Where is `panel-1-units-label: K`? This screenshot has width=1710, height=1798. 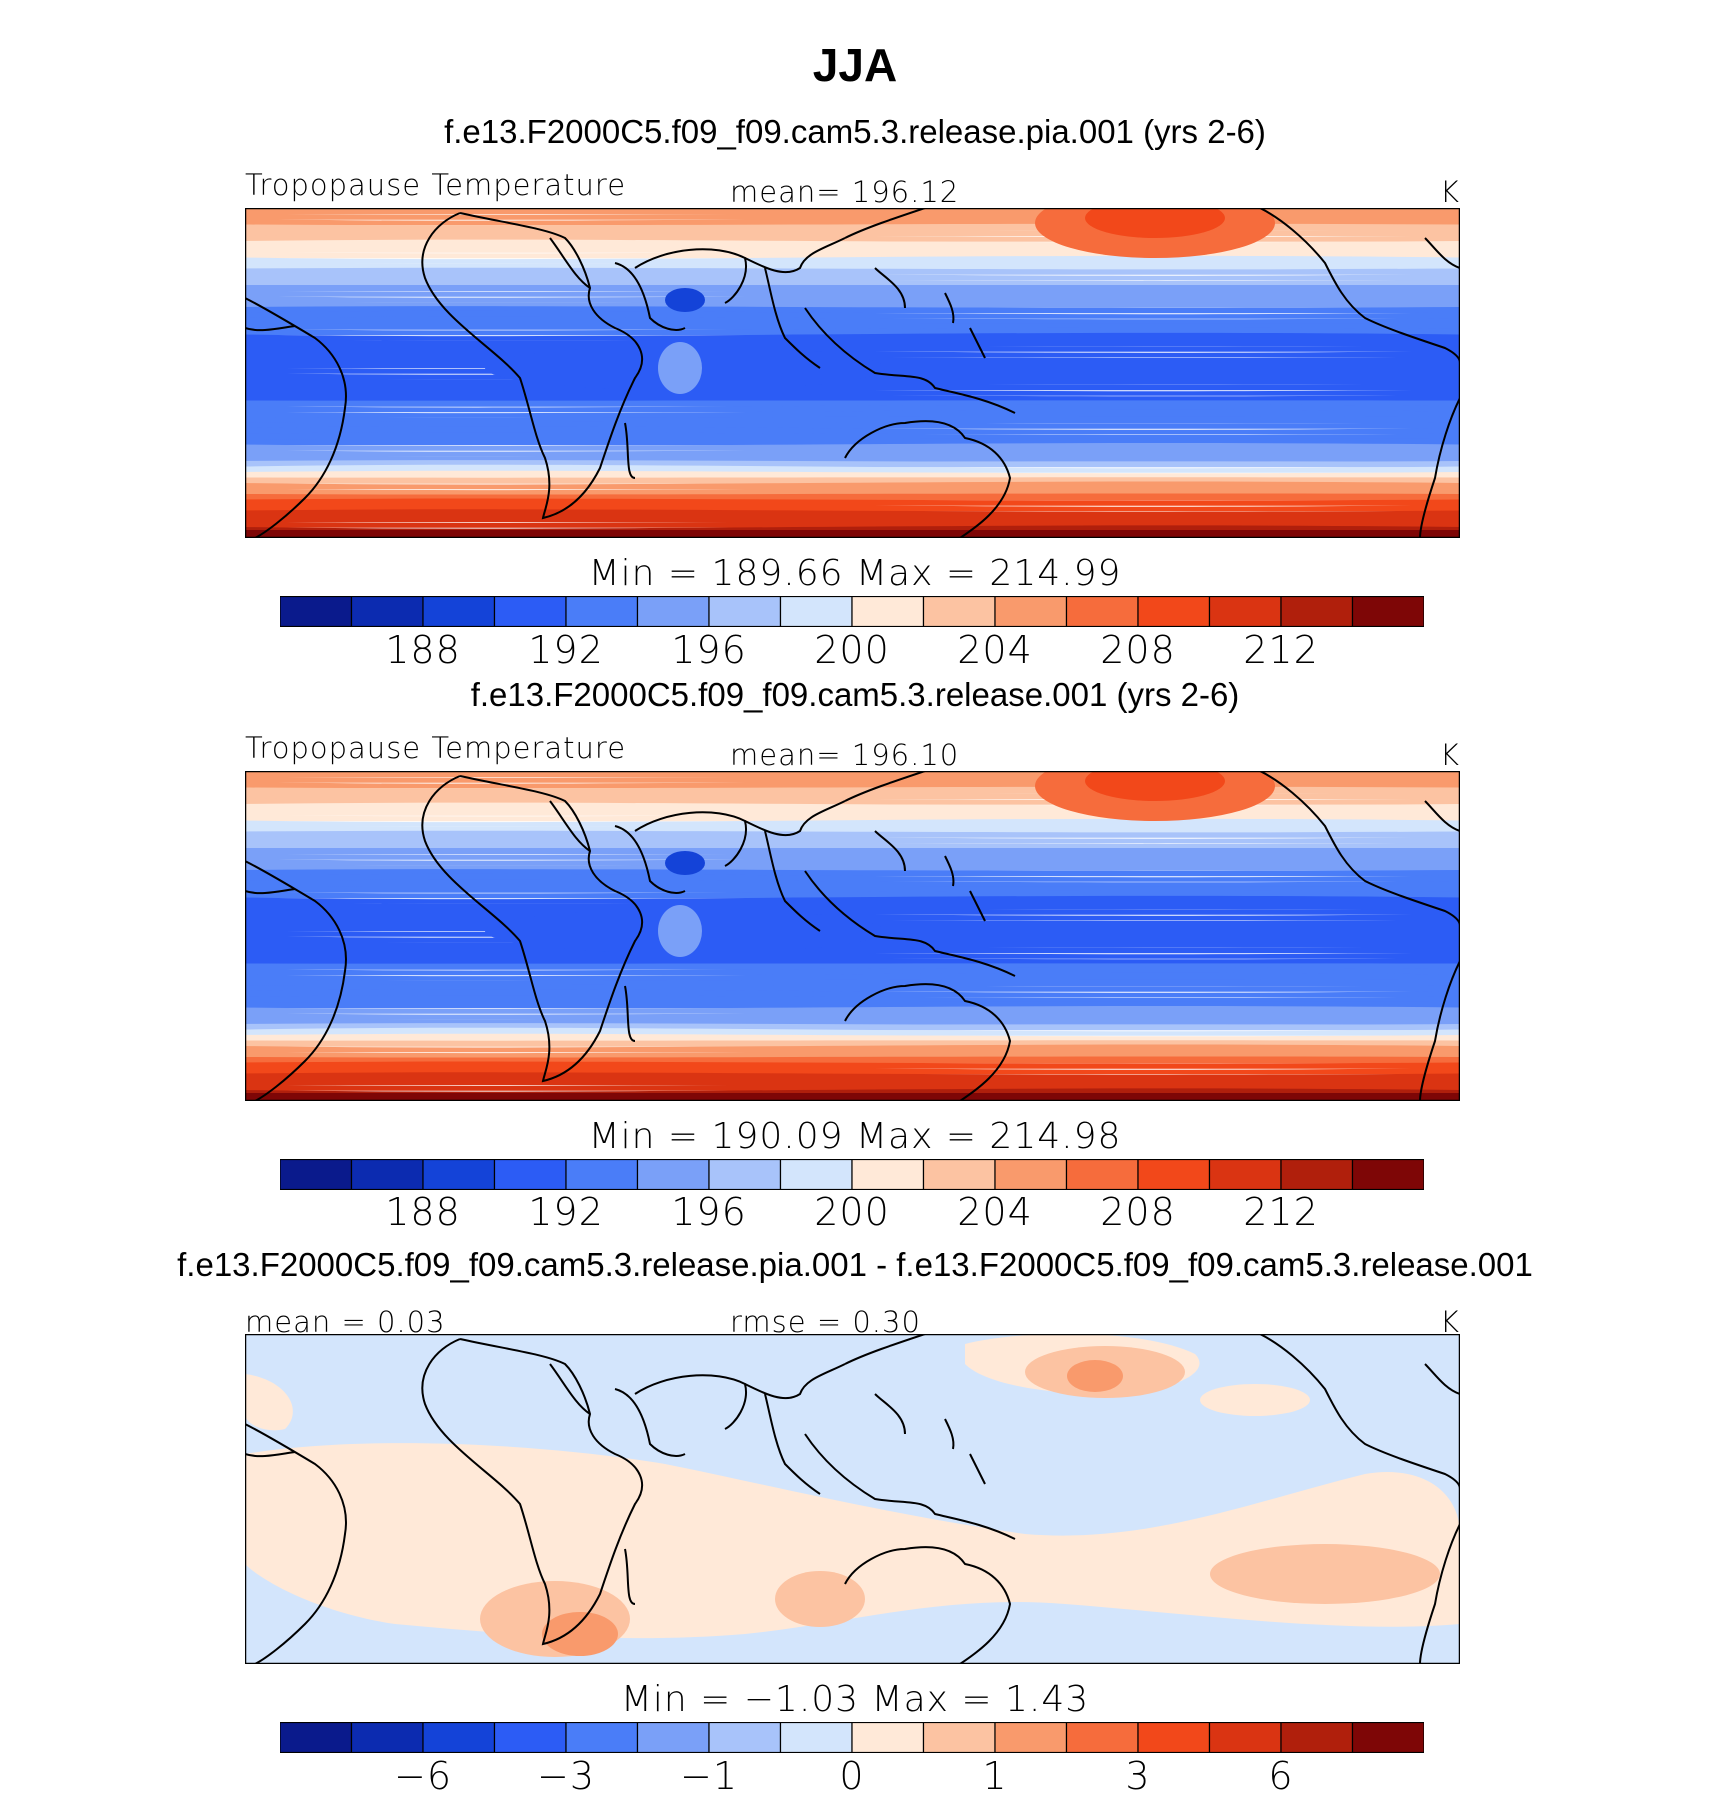 panel-1-units-label: K is located at coordinates (1450, 192).